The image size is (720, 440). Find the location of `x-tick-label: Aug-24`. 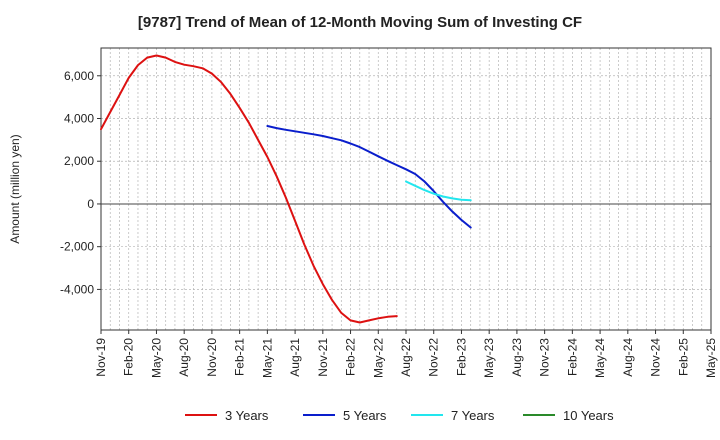

x-tick-label: Aug-24 is located at coordinates (628, 357).